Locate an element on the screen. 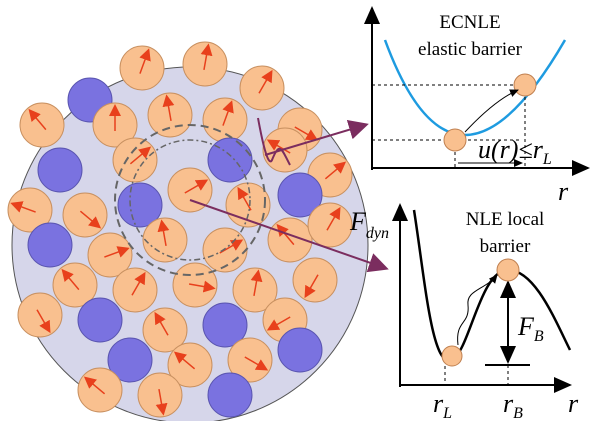 This screenshot has height=421, width=597. title: ECNLE is located at coordinates (469, 22).